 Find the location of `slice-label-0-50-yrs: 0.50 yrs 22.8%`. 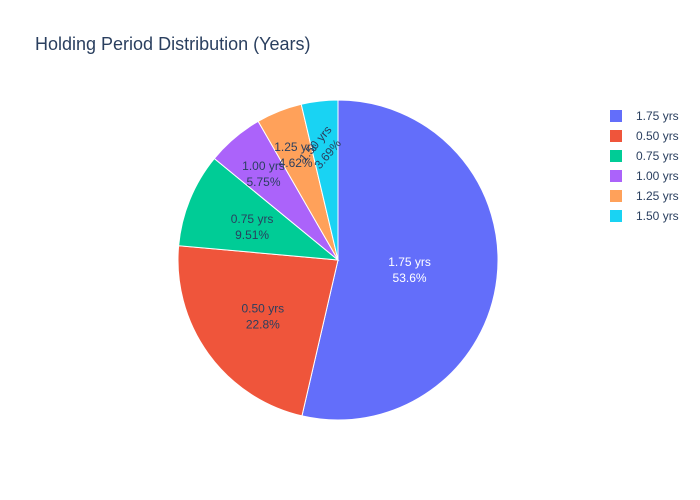

slice-label-0-50-yrs: 0.50 yrs 22.8% is located at coordinates (263, 316).